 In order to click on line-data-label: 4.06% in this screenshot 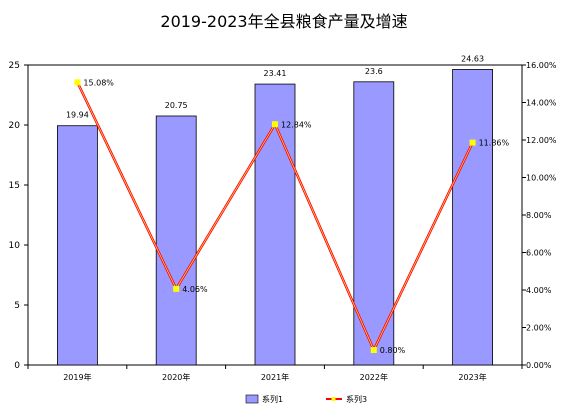, I will do `click(195, 289)`.